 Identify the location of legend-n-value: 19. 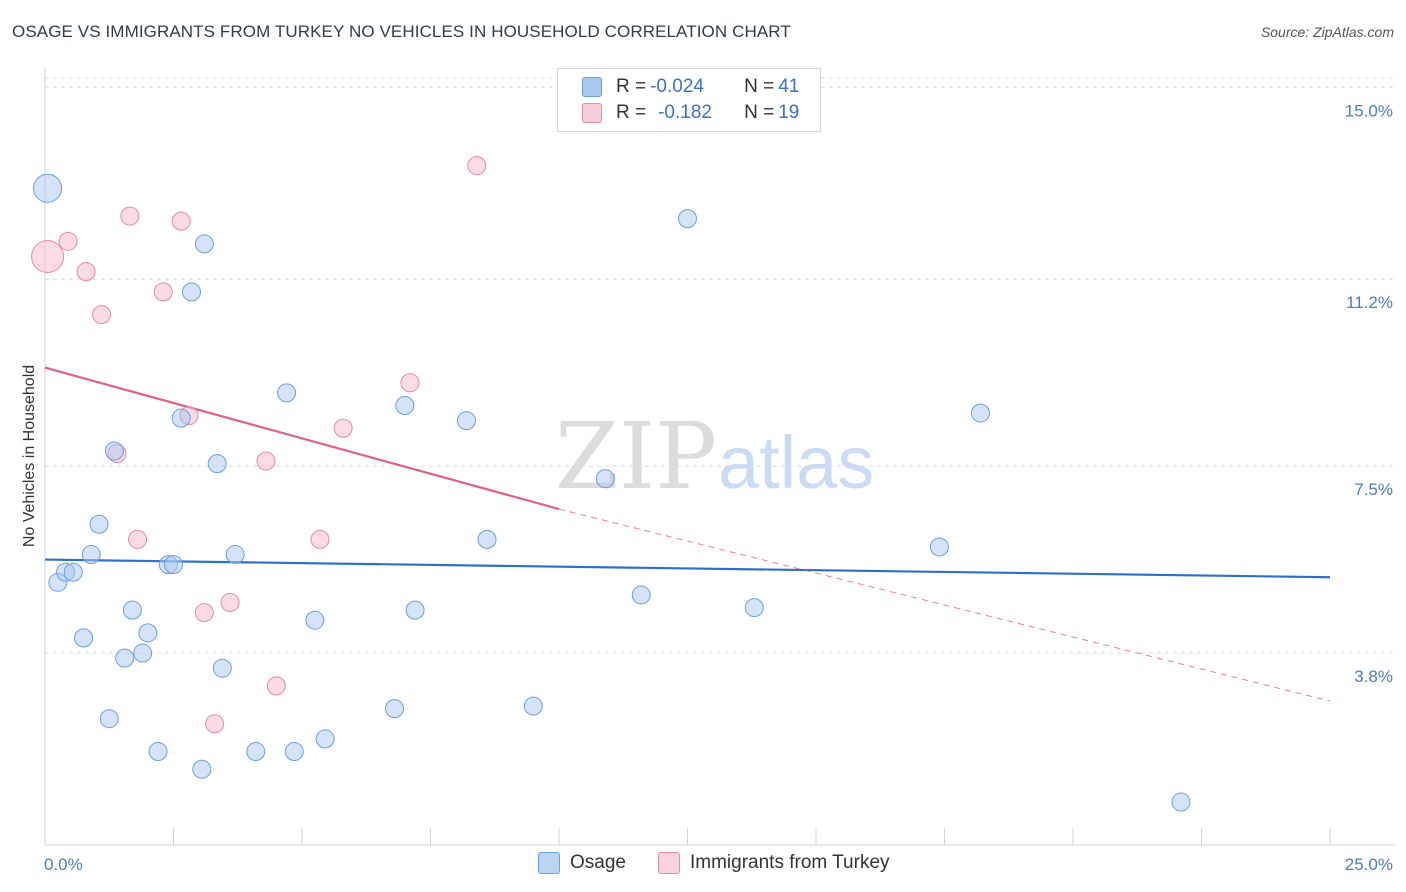
(789, 112).